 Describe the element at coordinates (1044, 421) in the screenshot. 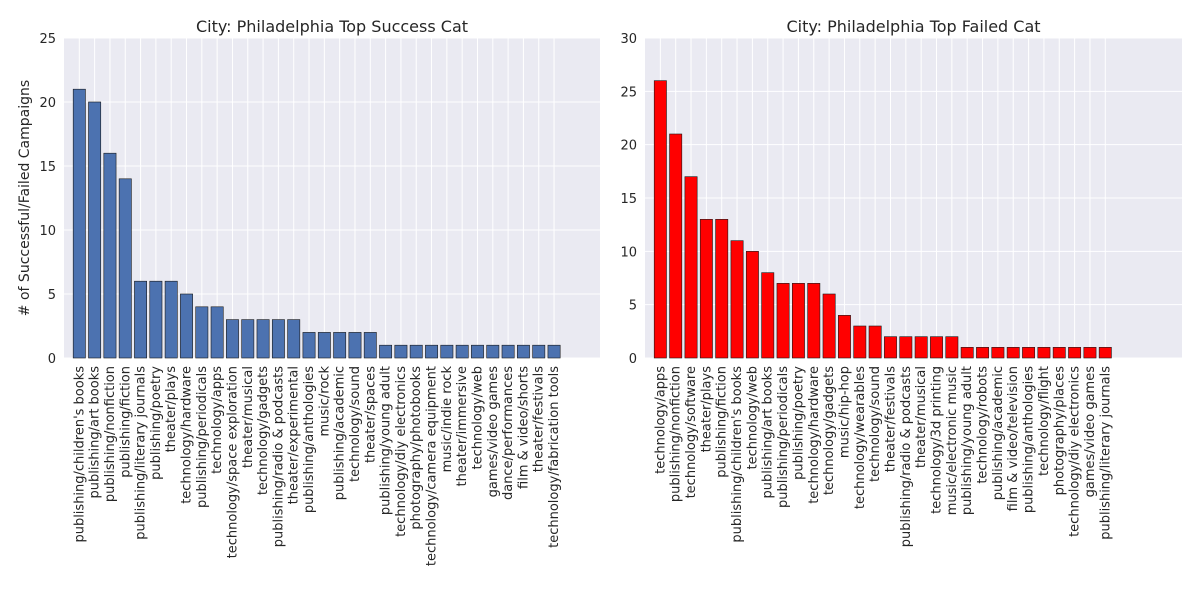

I see `x-tick-label: technology/flight` at that location.